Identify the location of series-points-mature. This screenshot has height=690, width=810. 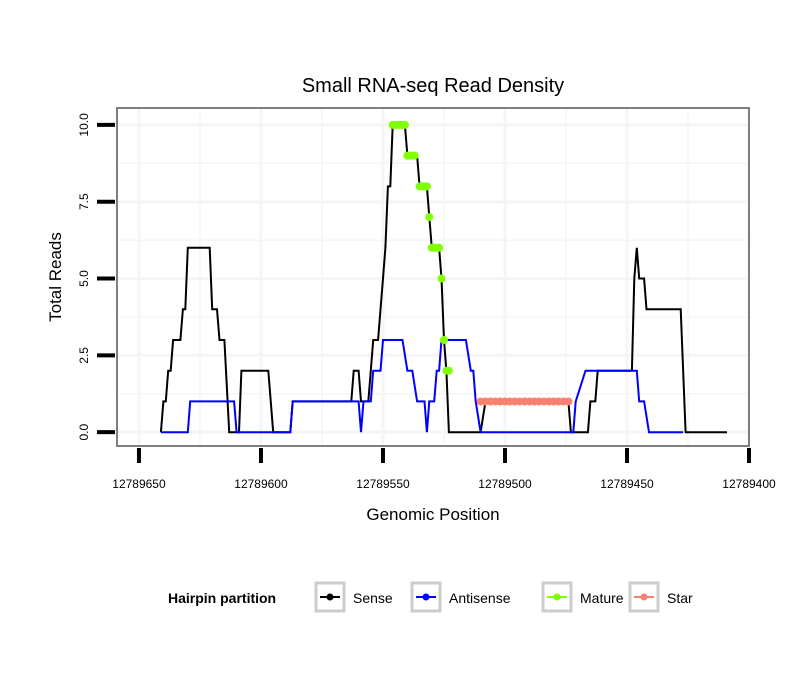
(420, 247).